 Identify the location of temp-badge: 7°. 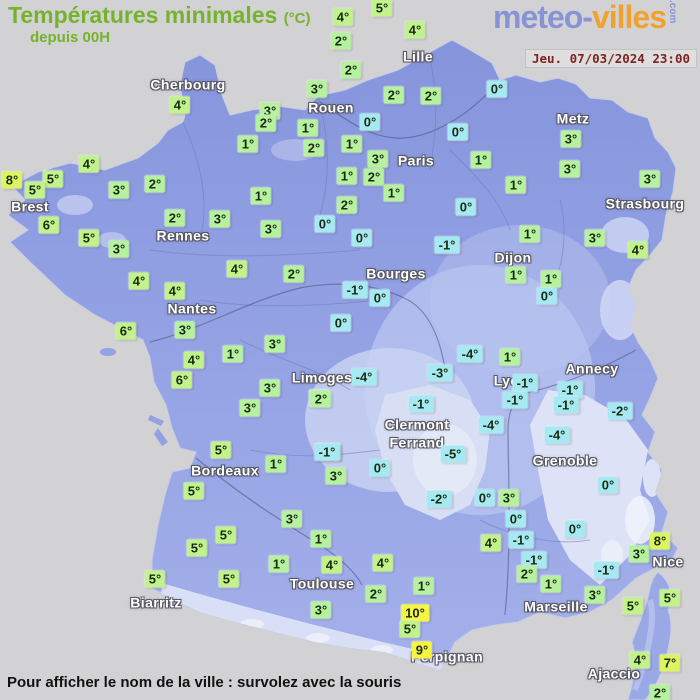
(670, 663).